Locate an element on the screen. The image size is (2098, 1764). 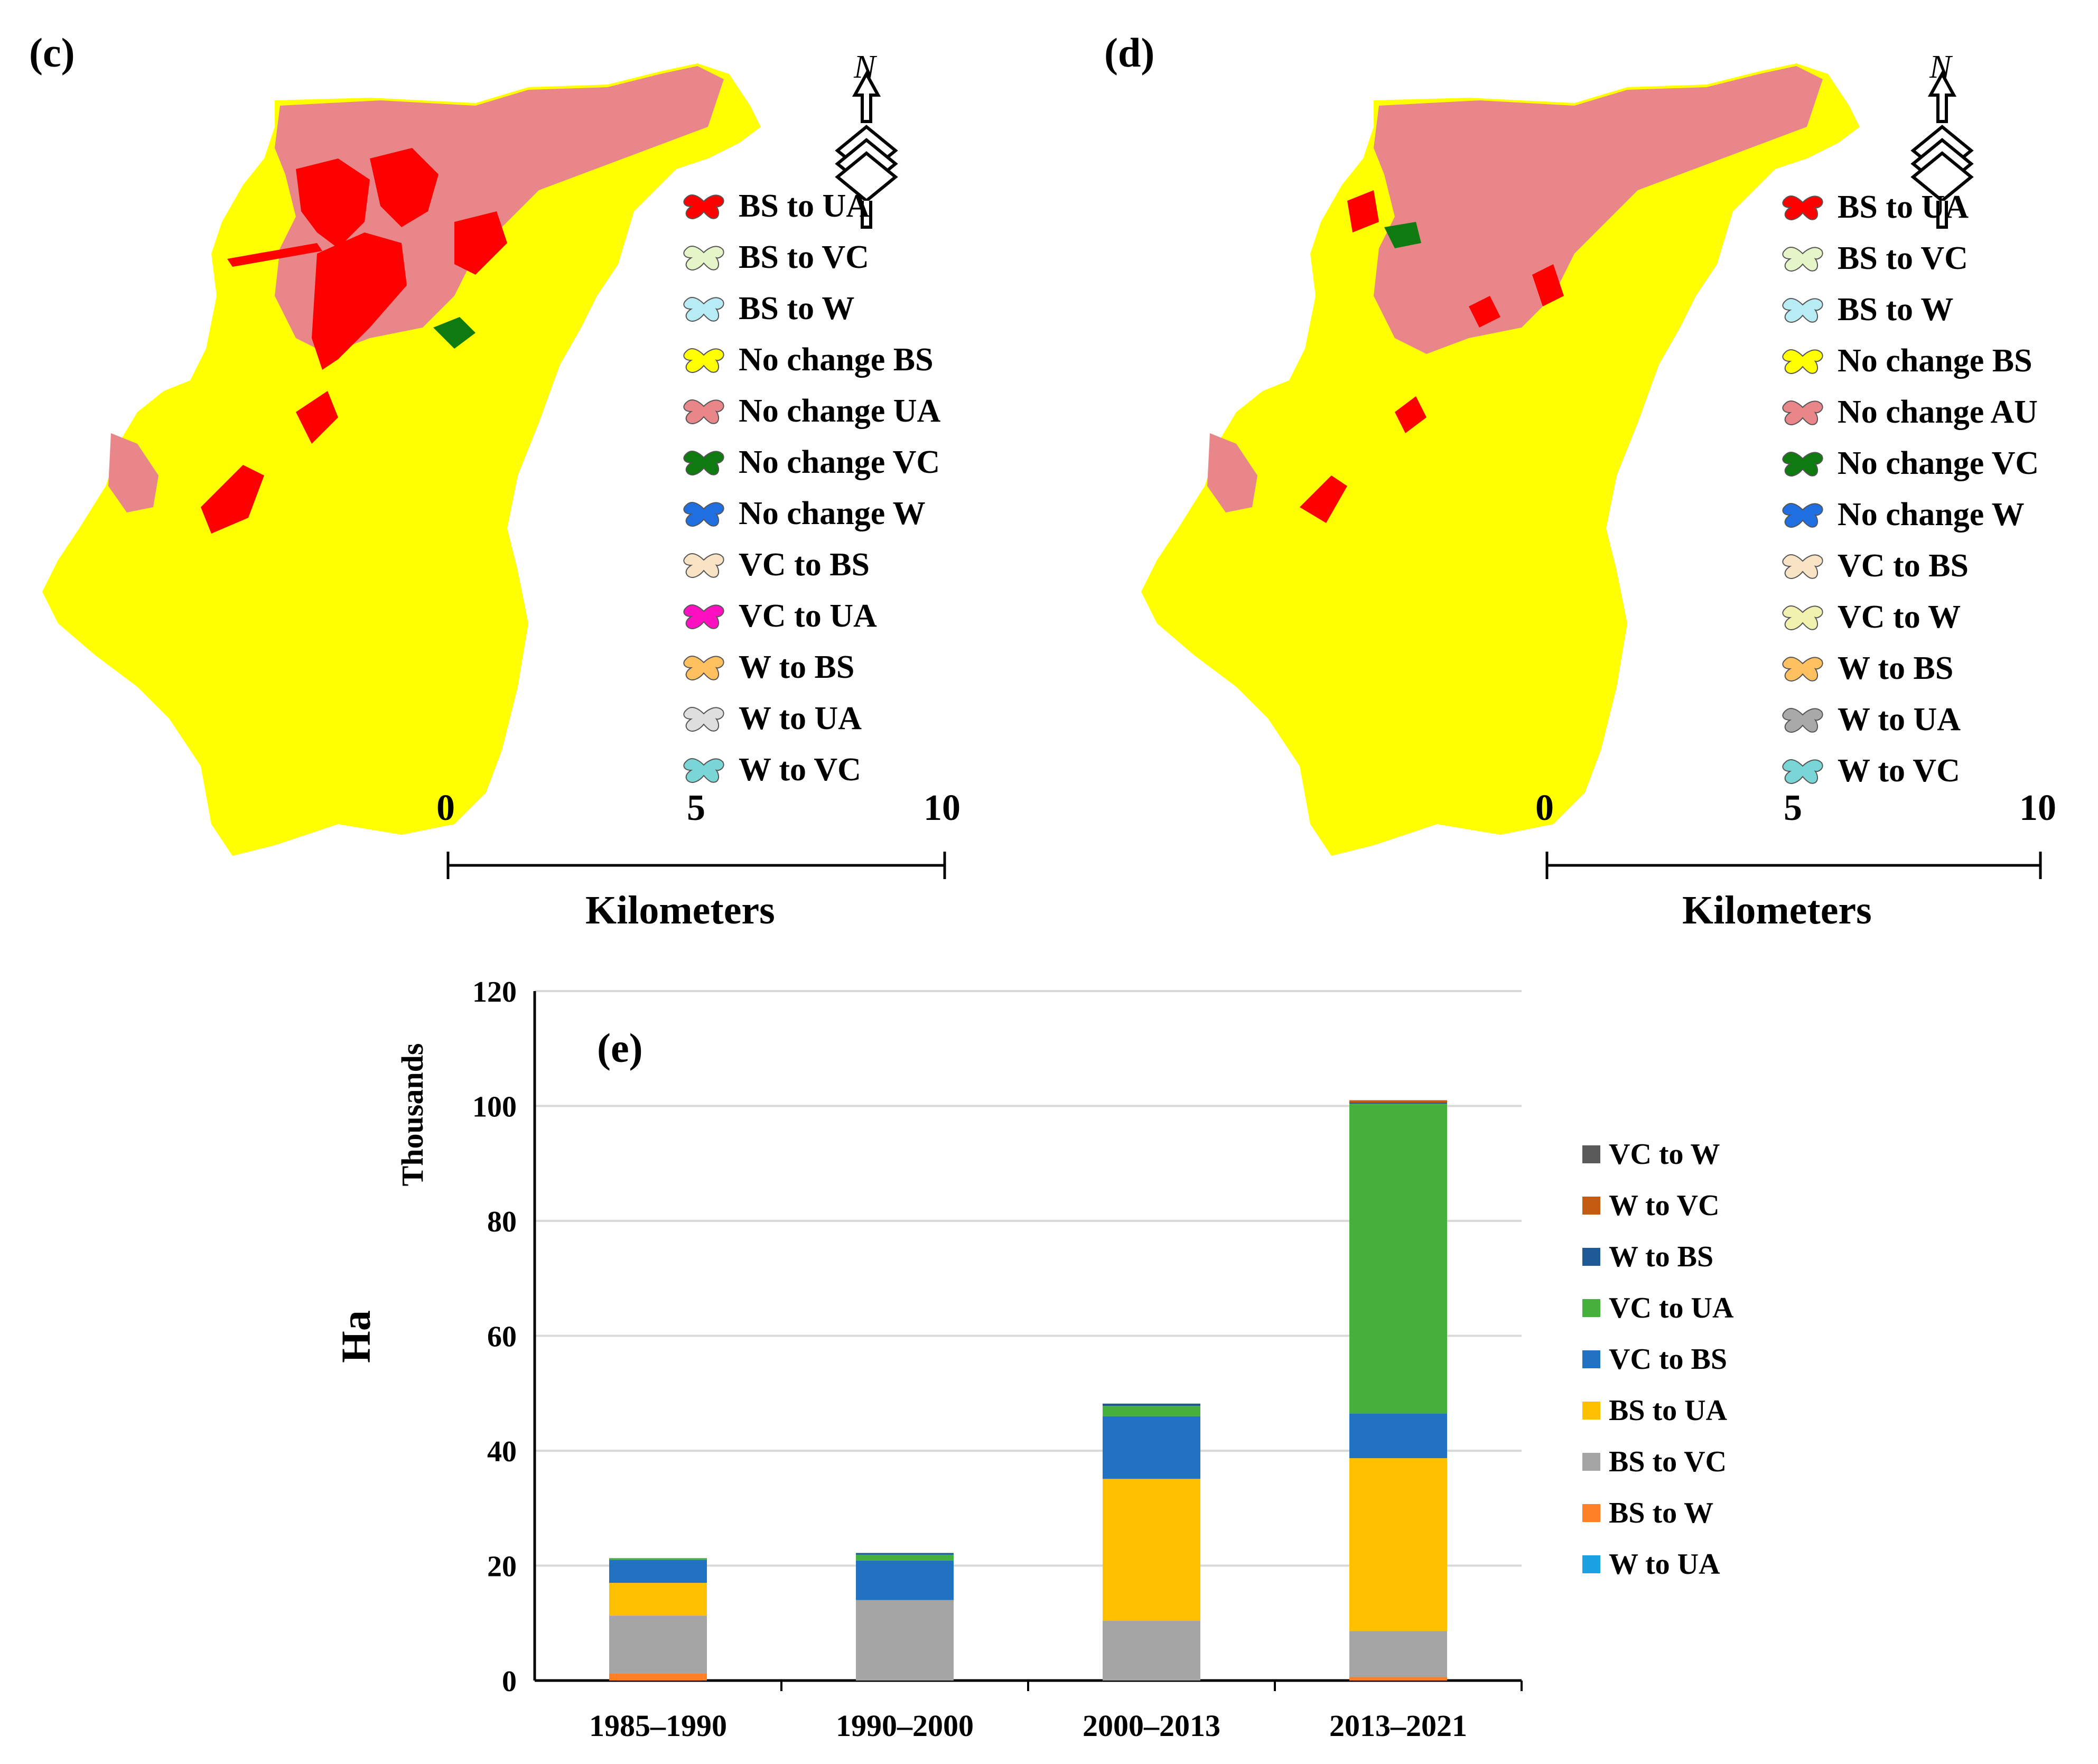
legend-d-item: No change VC is located at coordinates (1910, 463).